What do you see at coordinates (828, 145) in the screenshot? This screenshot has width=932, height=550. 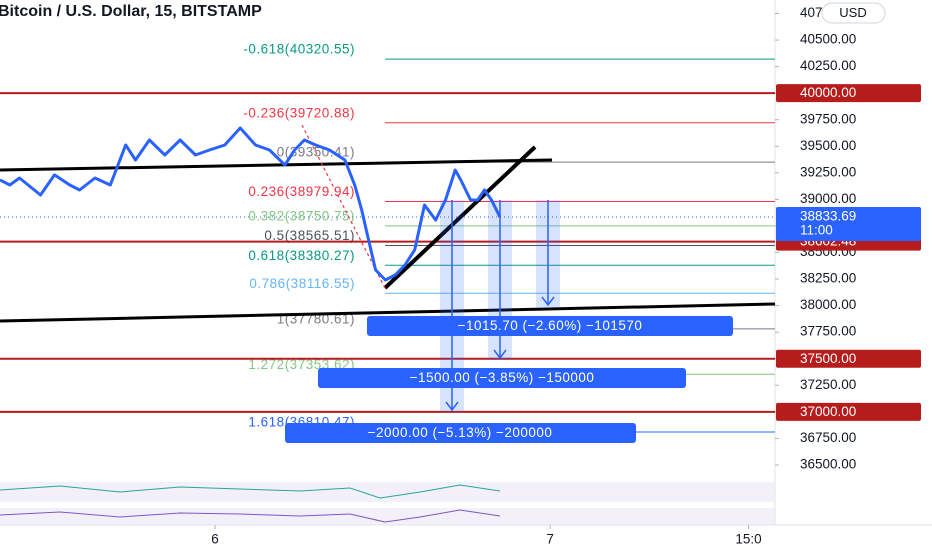 I see `y-tick-label: 39500.00` at bounding box center [828, 145].